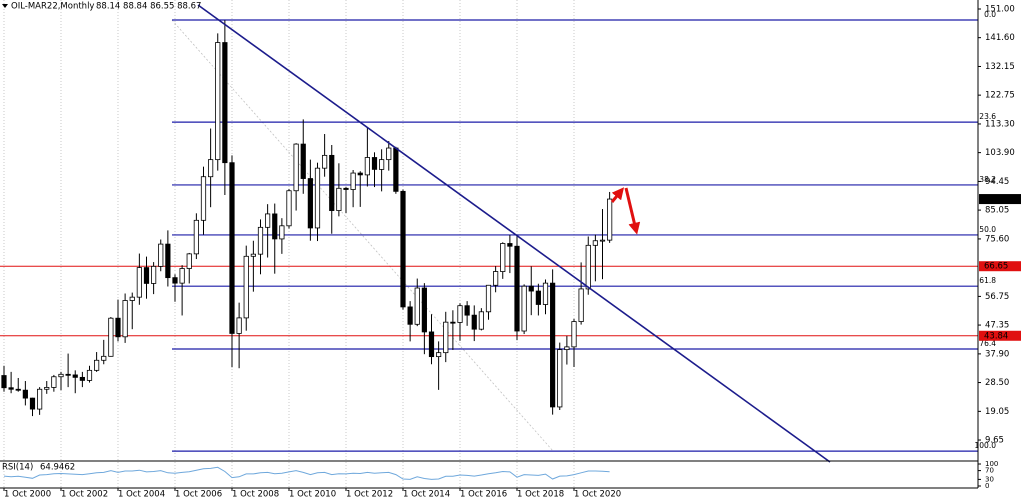  What do you see at coordinates (1000, 67) in the screenshot?
I see `y-tick-label: 132.15` at bounding box center [1000, 67].